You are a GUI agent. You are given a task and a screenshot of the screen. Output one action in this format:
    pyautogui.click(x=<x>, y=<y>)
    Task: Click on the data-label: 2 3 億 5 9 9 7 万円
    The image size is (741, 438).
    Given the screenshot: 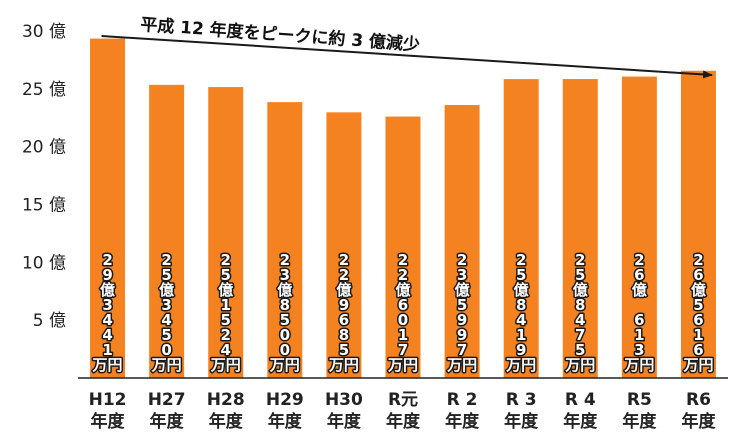 What is the action you would take?
    pyautogui.click(x=461, y=312)
    